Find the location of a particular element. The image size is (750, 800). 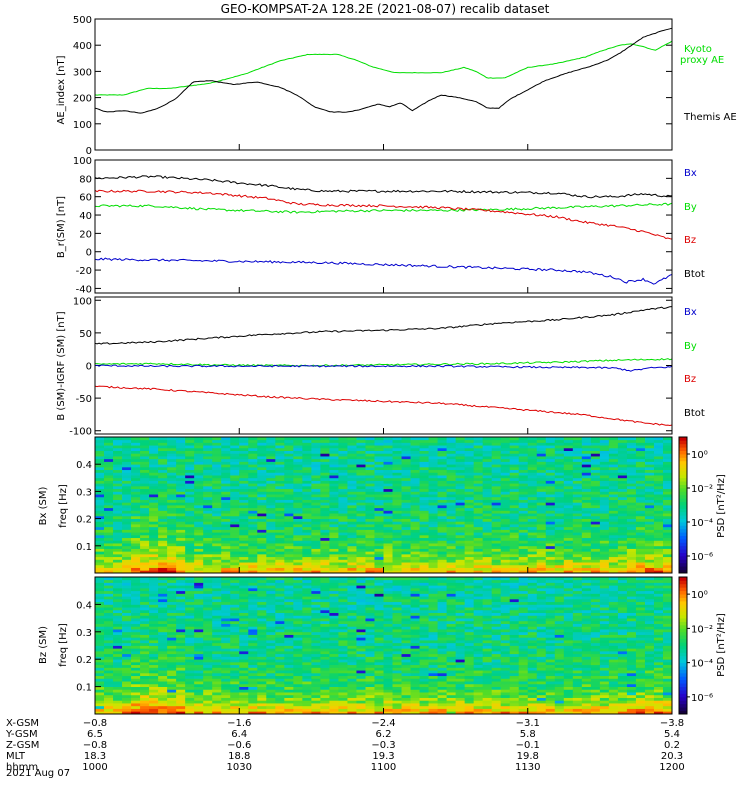

bx-spec-ylabel-comp: Bx (SM) is located at coordinates (43, 506).